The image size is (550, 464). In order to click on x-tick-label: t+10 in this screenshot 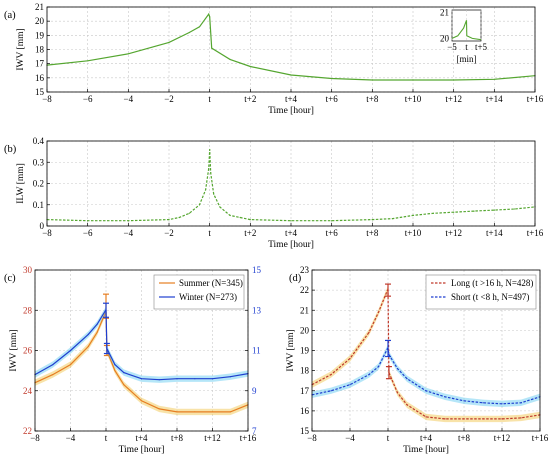, I will do `click(413, 233)`.